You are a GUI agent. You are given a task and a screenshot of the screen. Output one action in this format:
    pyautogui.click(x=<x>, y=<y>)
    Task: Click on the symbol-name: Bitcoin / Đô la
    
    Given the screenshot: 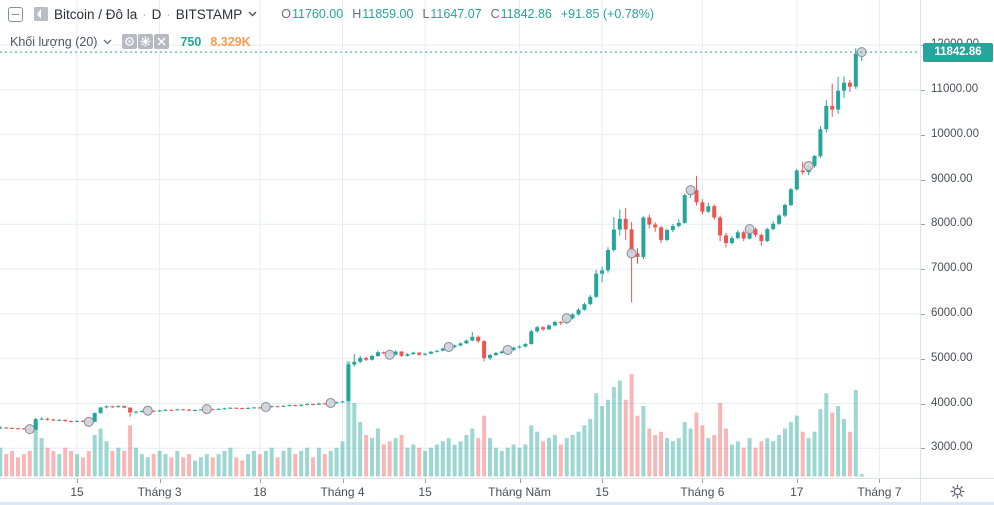 What is the action you would take?
    pyautogui.click(x=96, y=14)
    